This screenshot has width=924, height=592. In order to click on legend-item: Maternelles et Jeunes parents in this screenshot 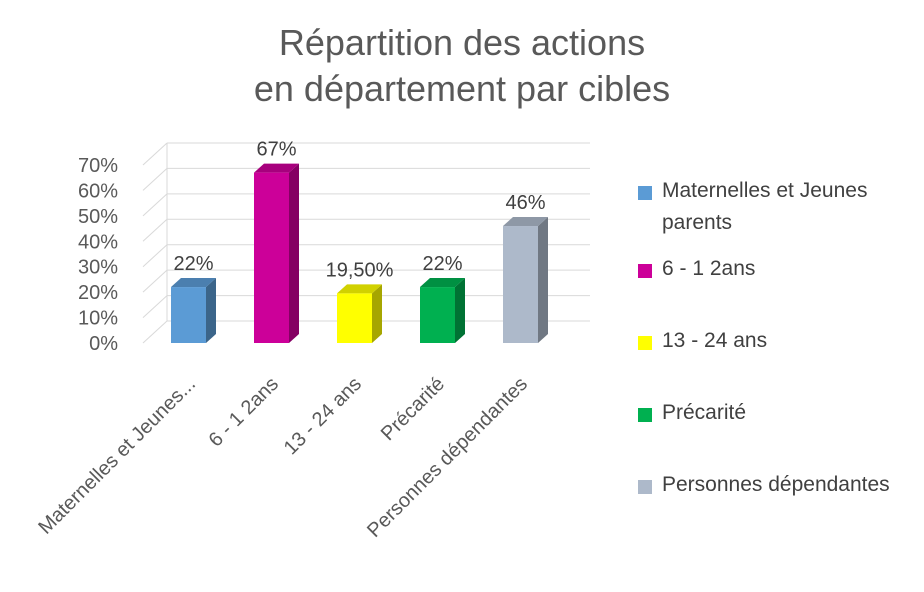, I will do `click(778, 214)`.